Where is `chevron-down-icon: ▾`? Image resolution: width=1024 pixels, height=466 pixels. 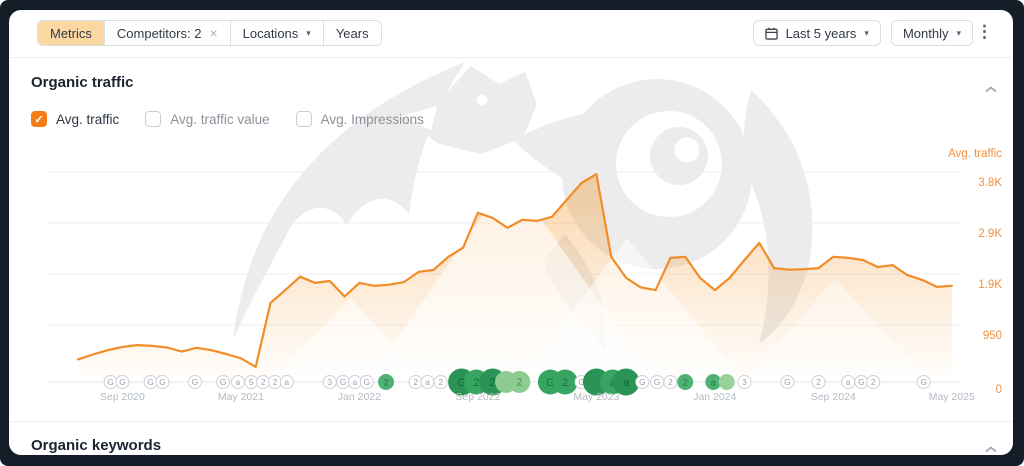
chevron-down-icon: ▾ is located at coordinates (308, 32).